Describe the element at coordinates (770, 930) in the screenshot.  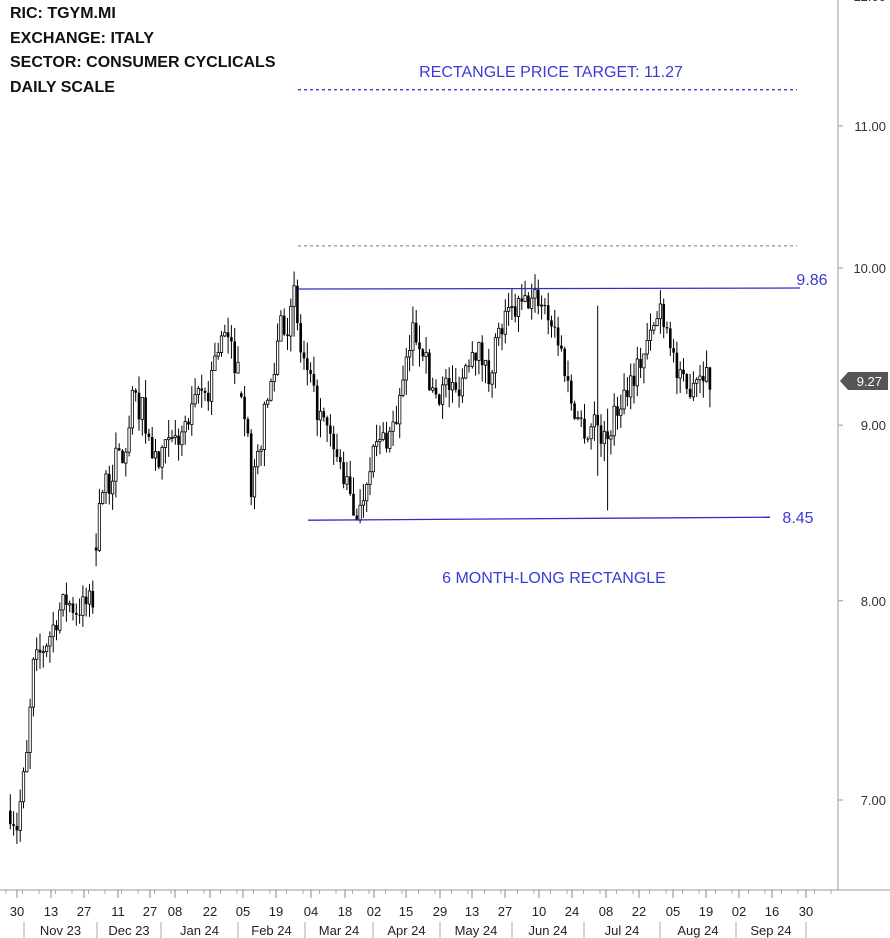
I see `x-month-label: Sep 24` at that location.